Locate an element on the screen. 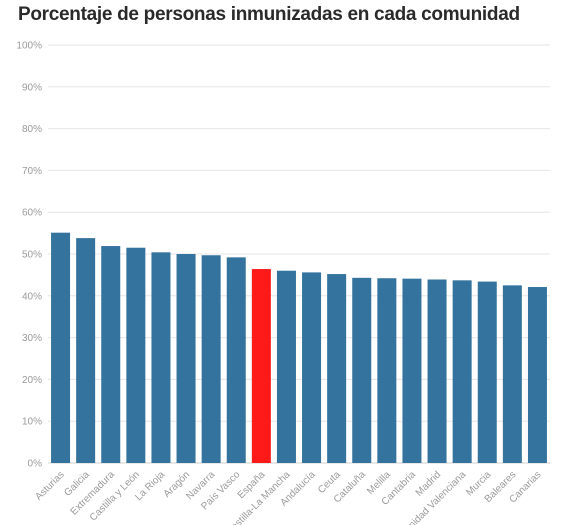 The height and width of the screenshot is (525, 564). bar-españa is located at coordinates (261, 366).